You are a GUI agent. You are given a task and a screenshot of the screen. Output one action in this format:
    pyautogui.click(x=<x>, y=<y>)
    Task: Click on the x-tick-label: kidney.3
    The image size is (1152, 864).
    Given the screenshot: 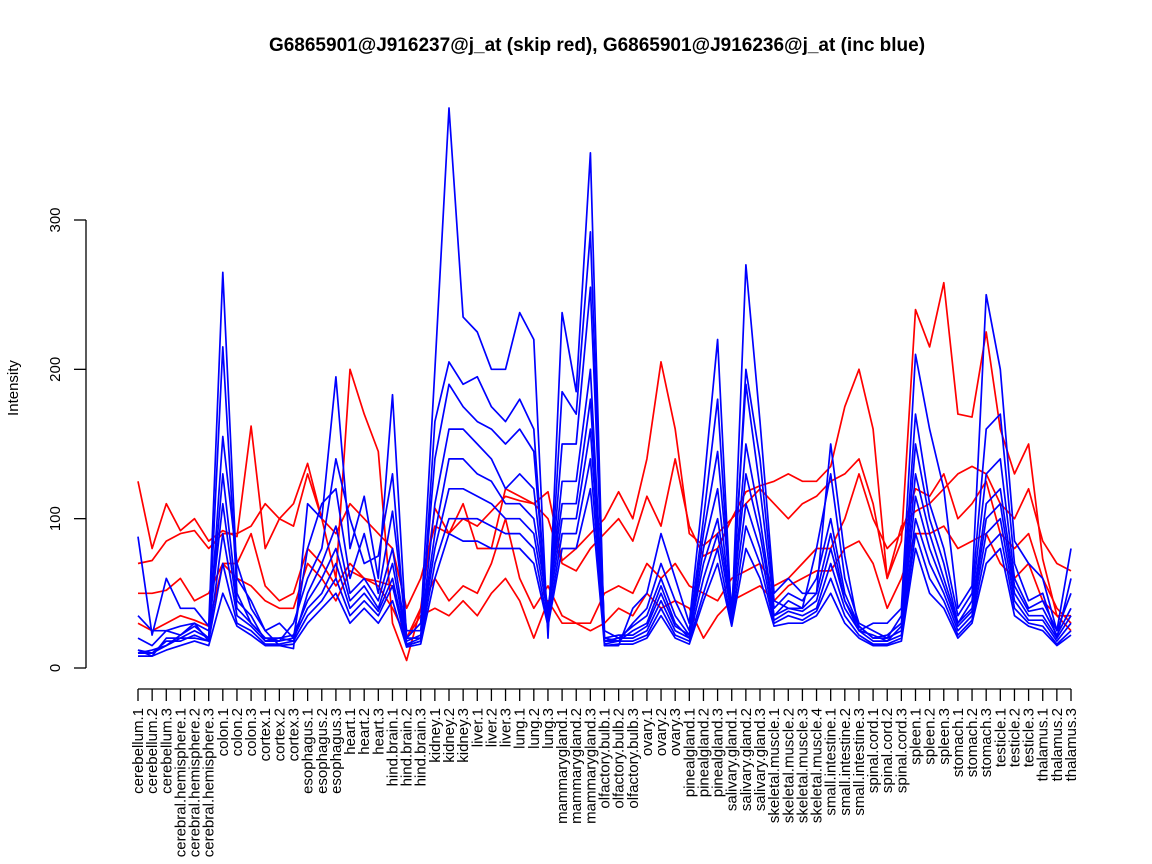 What is the action you would take?
    pyautogui.click(x=463, y=735)
    